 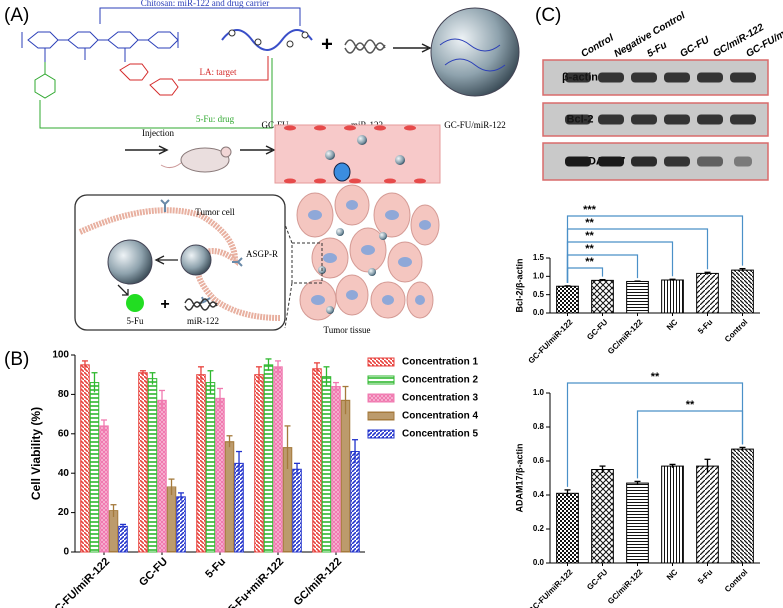 What do you see at coordinates (472, 55) in the screenshot?
I see `nanoparticle-detail` at bounding box center [472, 55].